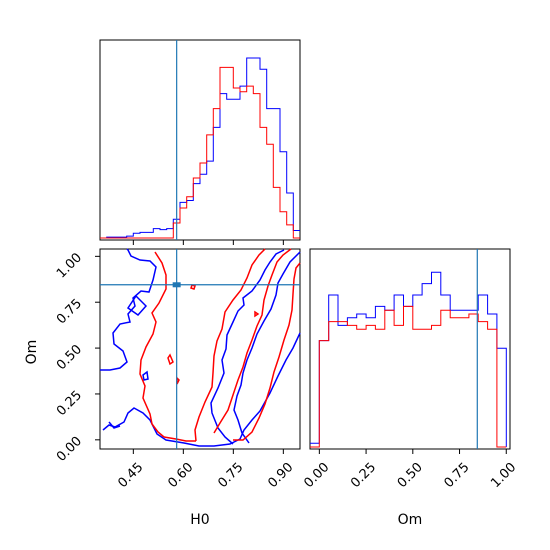 Image resolution: width=550 pixels, height=550 pixels. Describe the element at coordinates (69, 357) in the screenshot. I see `y-tick-label-2: 0.50` at that location.